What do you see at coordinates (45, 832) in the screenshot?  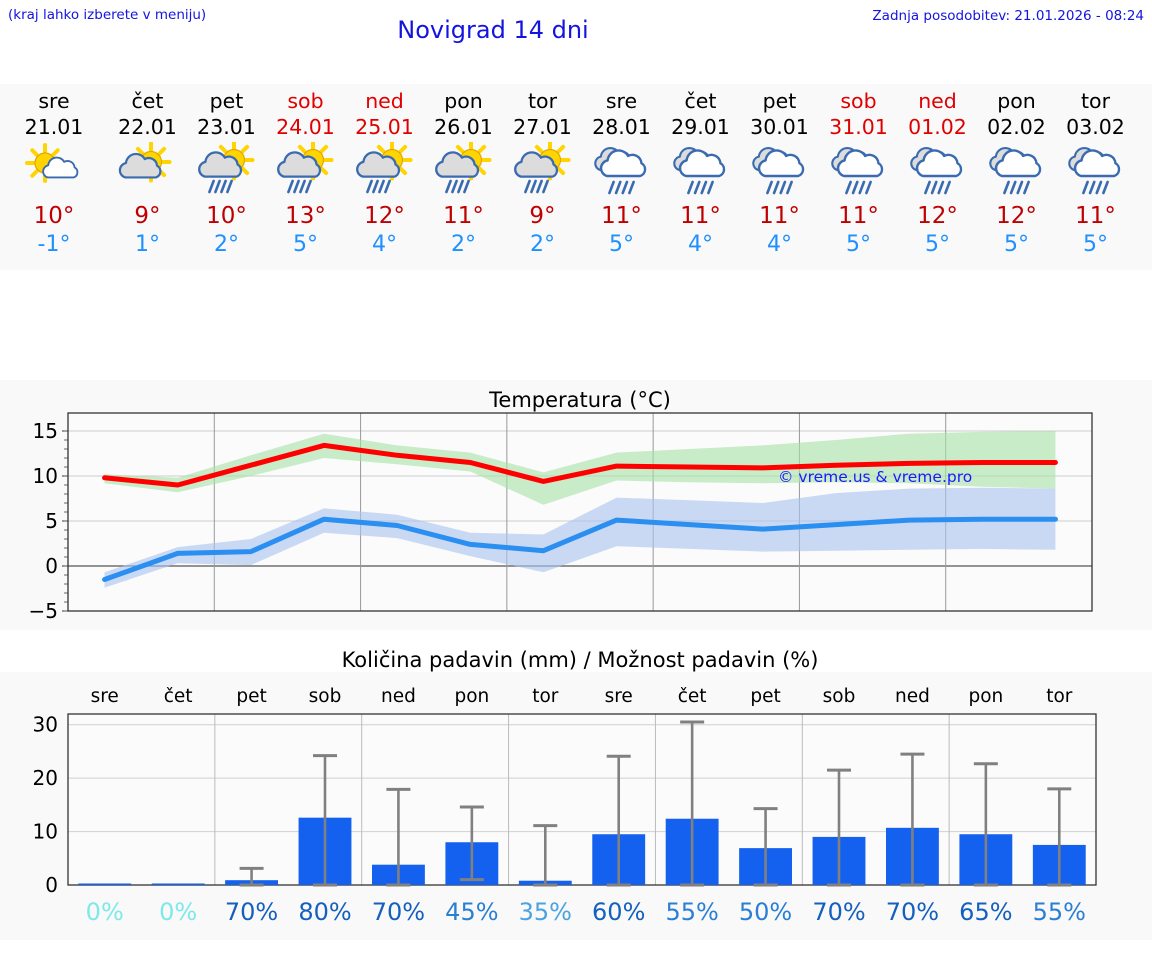 I see `precip-y-tick: 10` at bounding box center [45, 832].